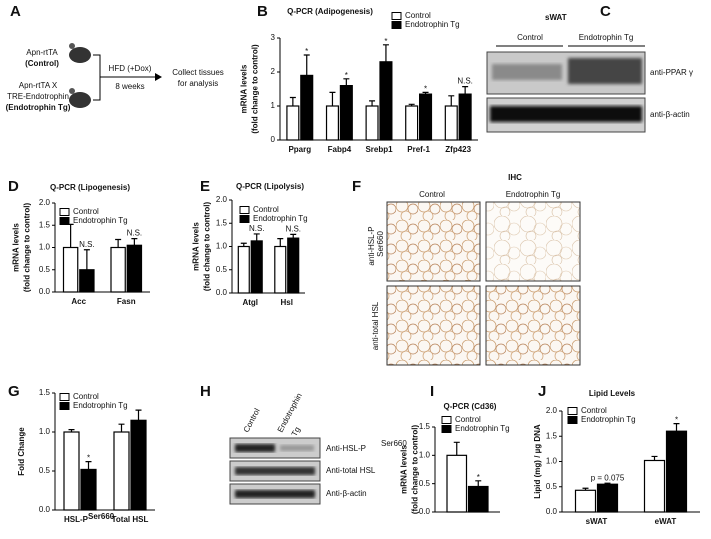 Image resolution: width=711 pixels, height=539 pixels. What do you see at coordinates (433, 325) in the screenshot?
I see `ihc-image` at bounding box center [433, 325].